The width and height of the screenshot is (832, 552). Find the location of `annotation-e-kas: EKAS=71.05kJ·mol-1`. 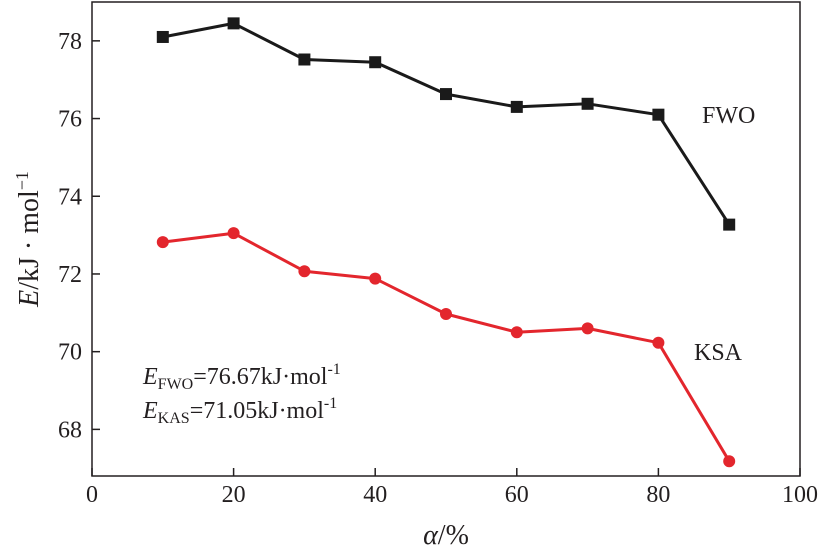

annotation-e-kas: EKAS=71.05kJ·mol-1 is located at coordinates (239, 411).